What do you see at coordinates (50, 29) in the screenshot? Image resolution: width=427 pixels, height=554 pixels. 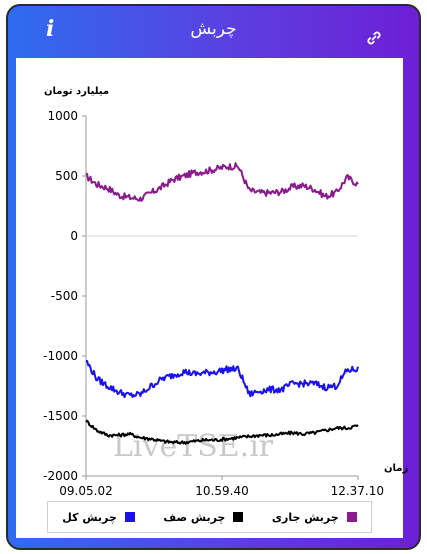 I see `info-icon: i` at bounding box center [50, 29].